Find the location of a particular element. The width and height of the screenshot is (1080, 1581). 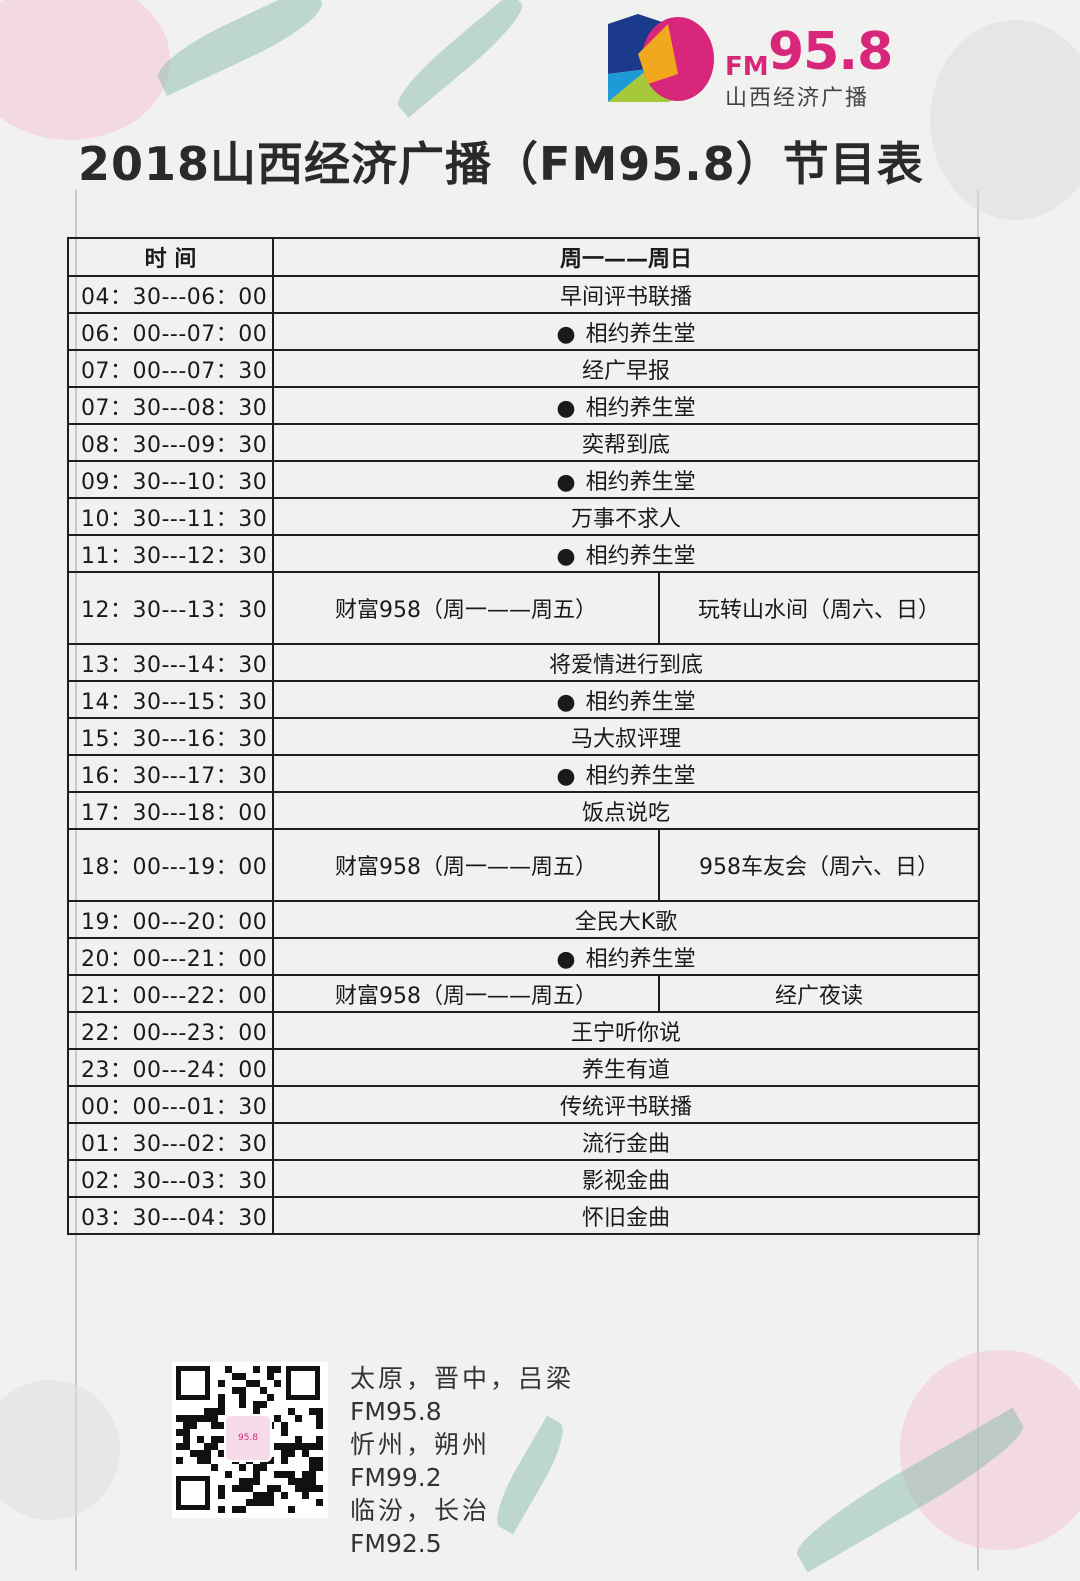

table-row: 16：30---17：30 ● 相约养生堂 is located at coordinates (524, 773).